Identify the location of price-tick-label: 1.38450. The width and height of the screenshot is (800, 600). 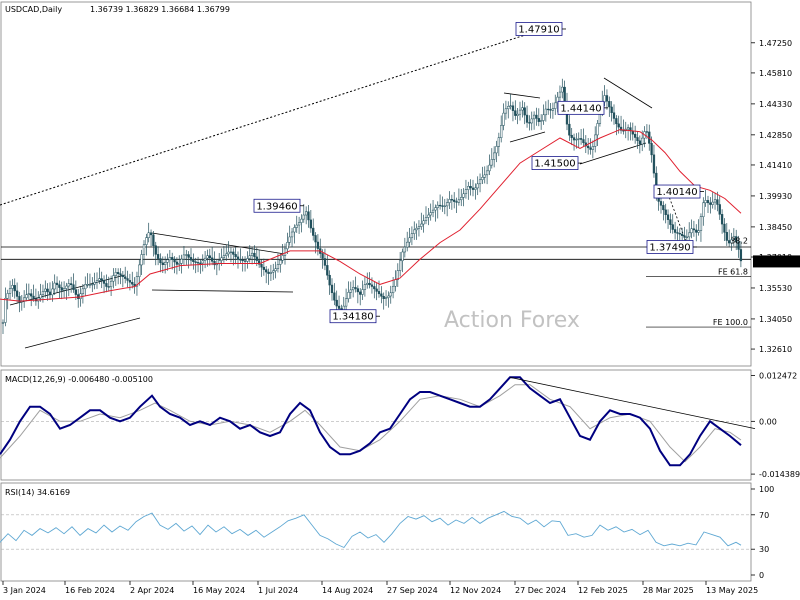
(775, 227).